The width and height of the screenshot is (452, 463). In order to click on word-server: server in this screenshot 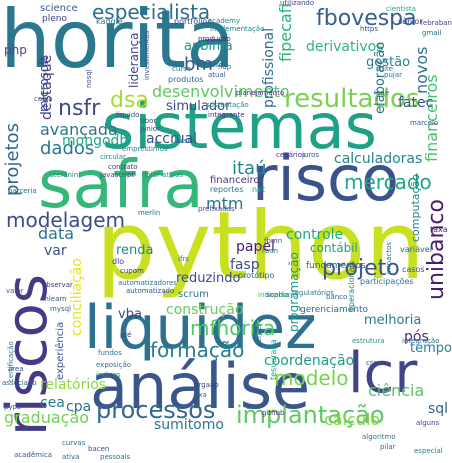, I will do `click(259, 334)`.